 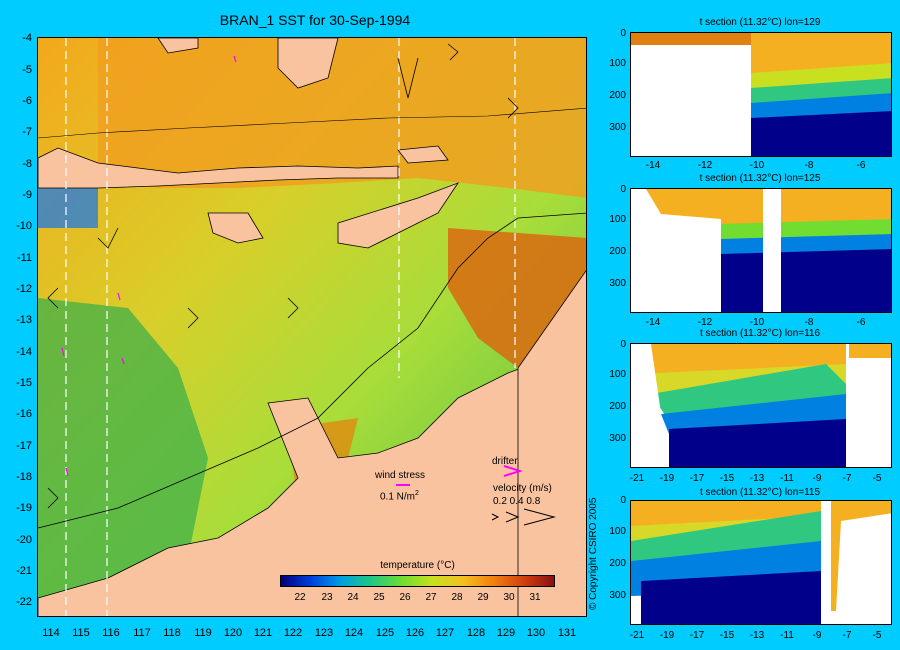 I want to click on map-x-label: 126, so click(x=415, y=633).